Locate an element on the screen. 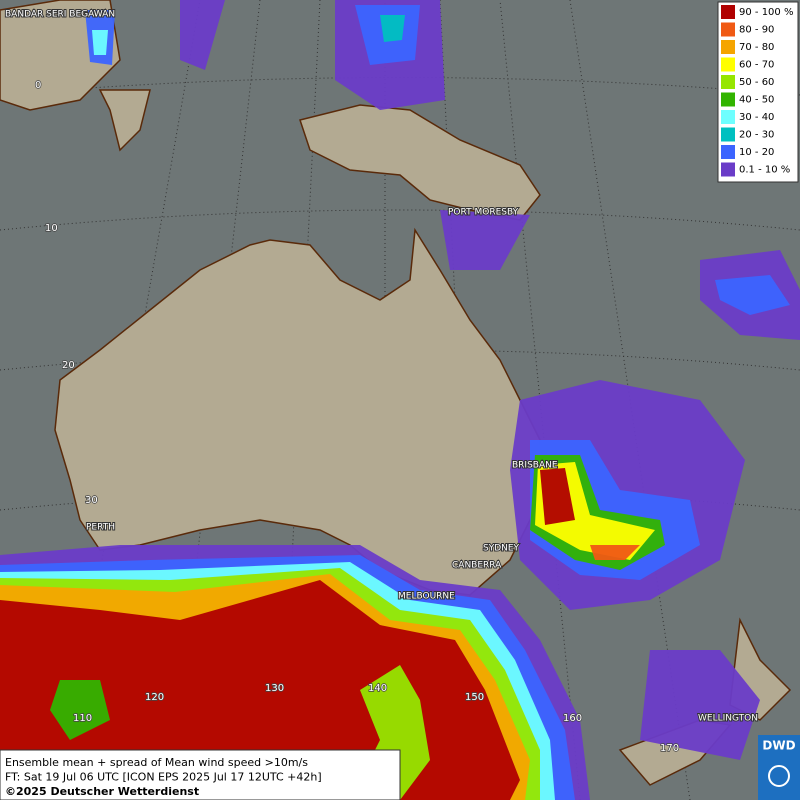  legend-label: 30 - 40 is located at coordinates (756, 117).